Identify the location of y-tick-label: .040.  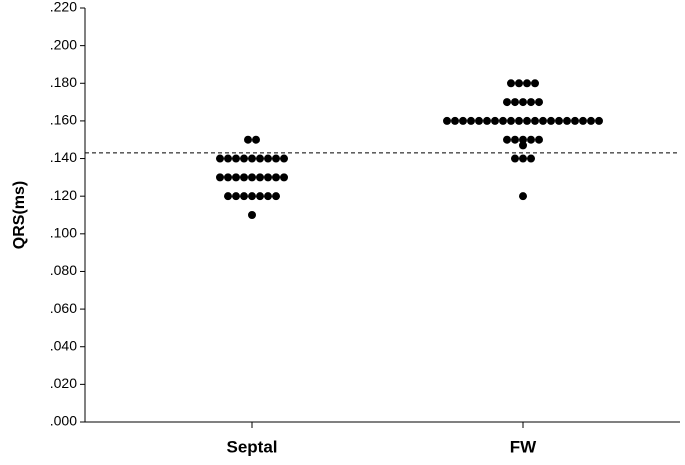
(63, 345).